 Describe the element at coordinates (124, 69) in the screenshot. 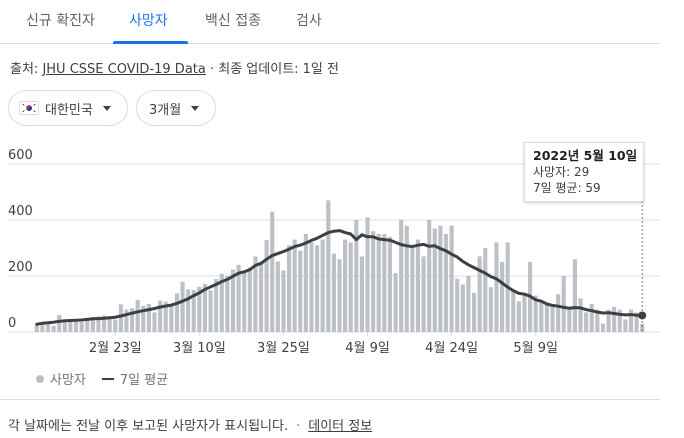

I see `source-link: JHU CSSE COVID-19 Data` at that location.